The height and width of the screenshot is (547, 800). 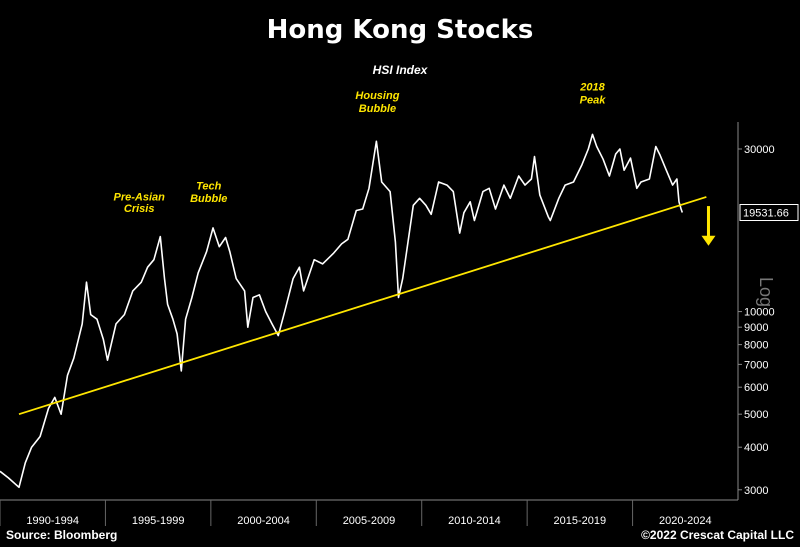 I want to click on y-tick-label: 5000, so click(x=756, y=415).